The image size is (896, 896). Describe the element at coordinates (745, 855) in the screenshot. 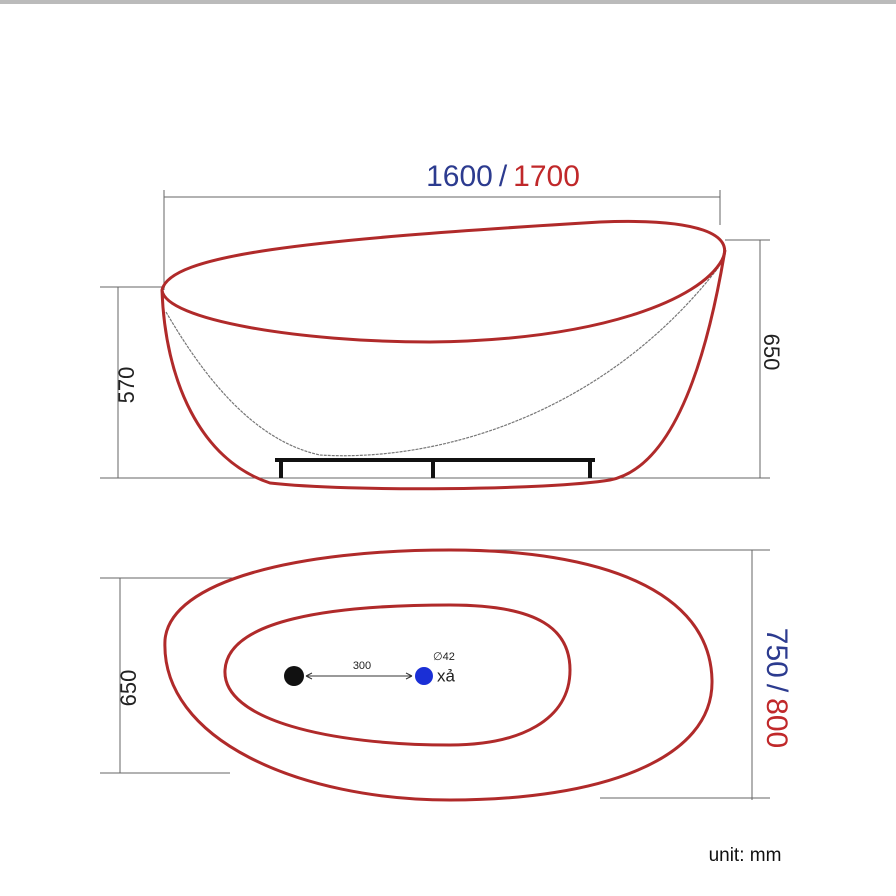

I see `unit-label: unit: mm` at that location.